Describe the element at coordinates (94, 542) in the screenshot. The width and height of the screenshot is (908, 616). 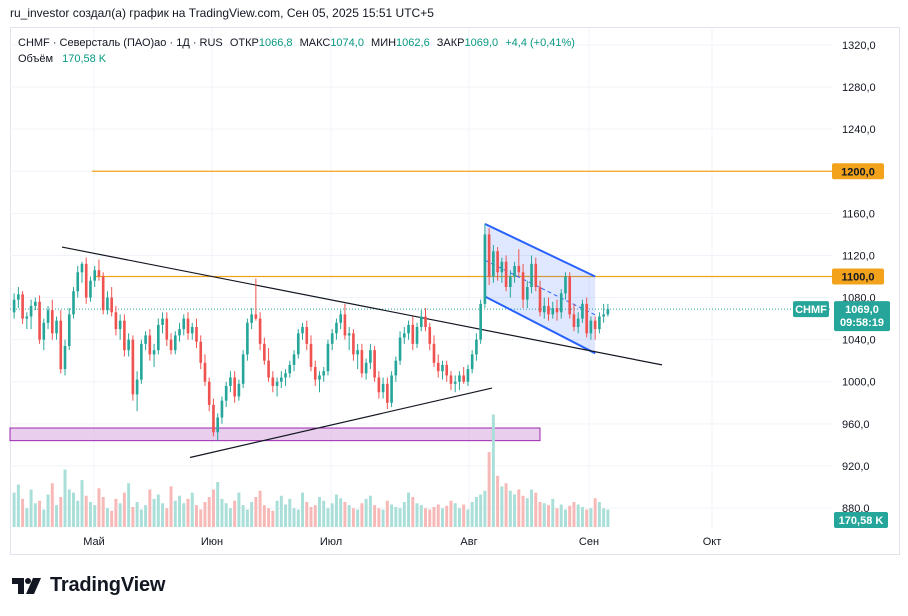
I see `time-tick-label: Май` at that location.